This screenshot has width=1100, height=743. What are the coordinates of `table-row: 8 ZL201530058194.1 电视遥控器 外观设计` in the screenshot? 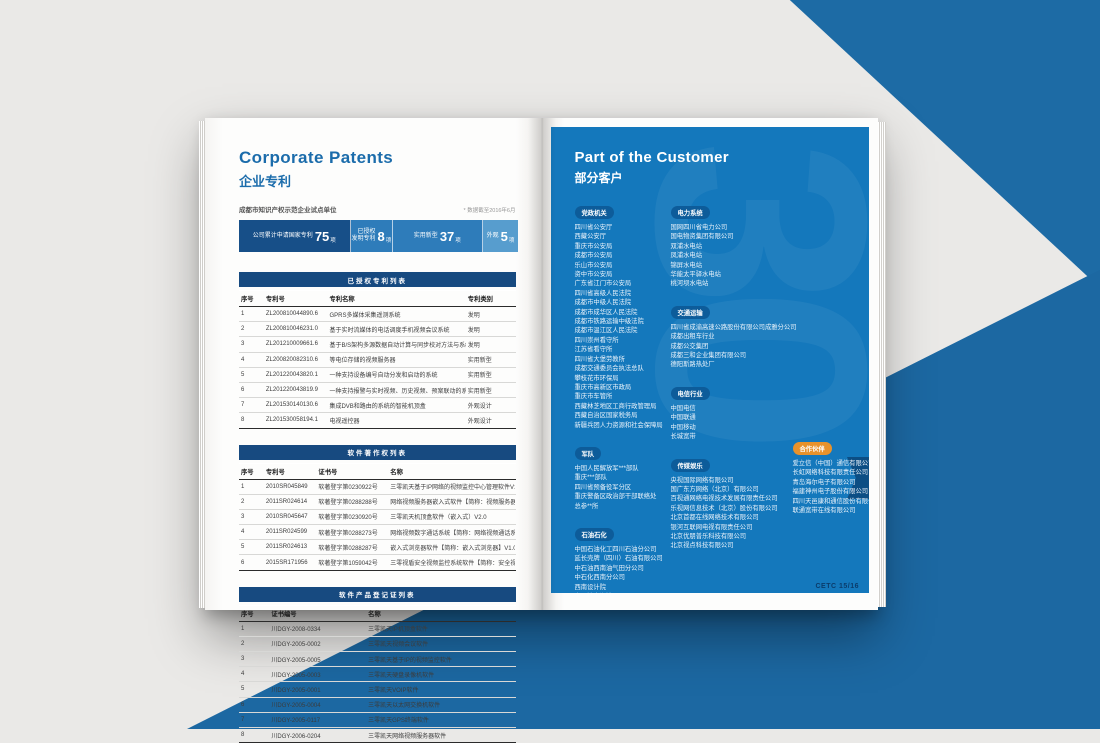 It's located at (377, 421).